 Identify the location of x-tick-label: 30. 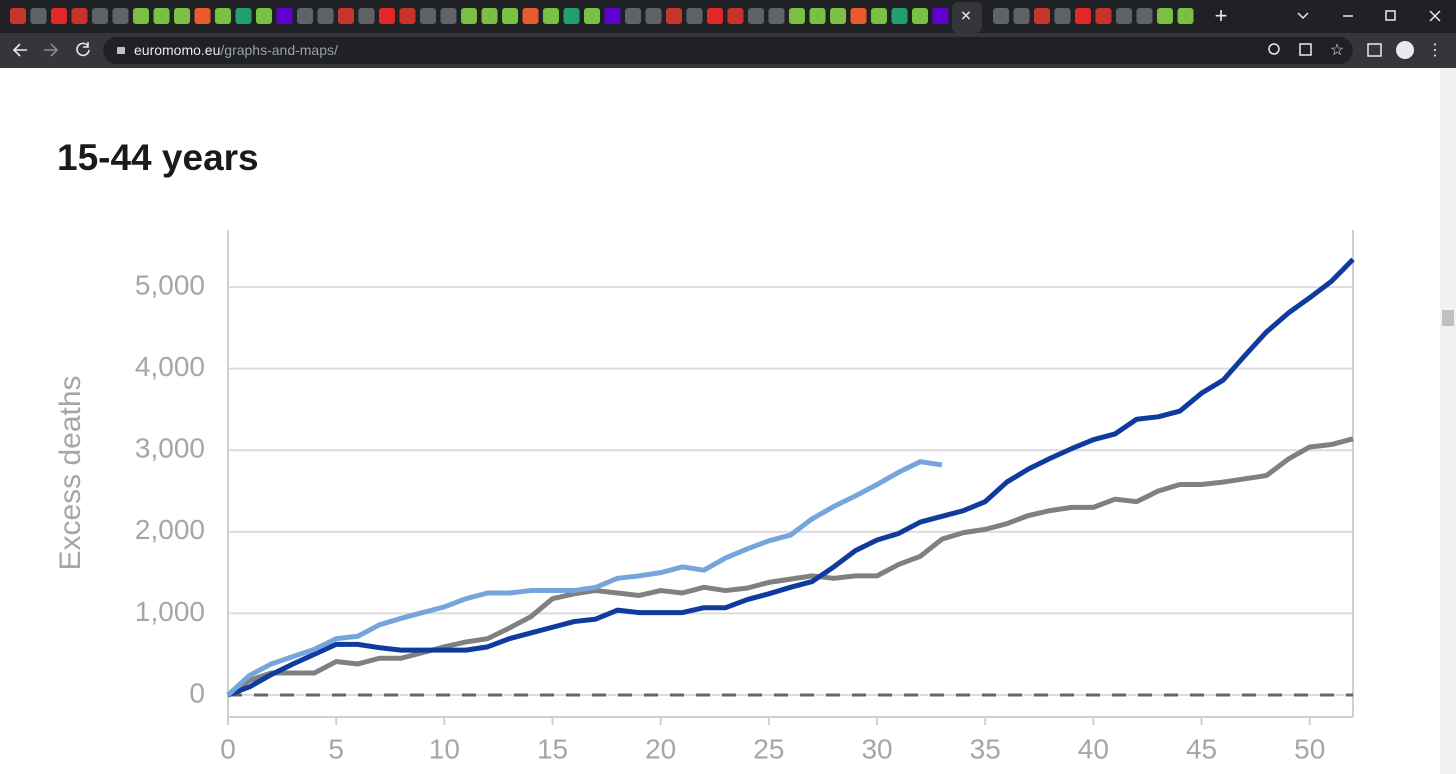
(876, 748).